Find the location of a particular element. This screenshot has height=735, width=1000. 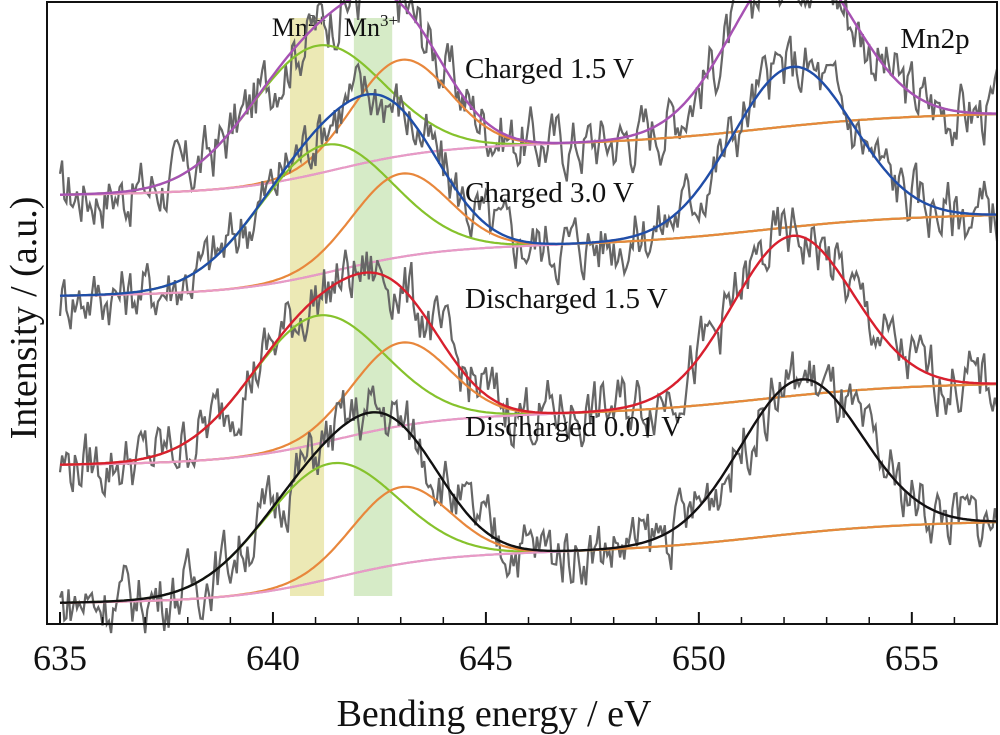

y-axis-title: Intensity / (a.u.) is located at coordinates (24, 318).